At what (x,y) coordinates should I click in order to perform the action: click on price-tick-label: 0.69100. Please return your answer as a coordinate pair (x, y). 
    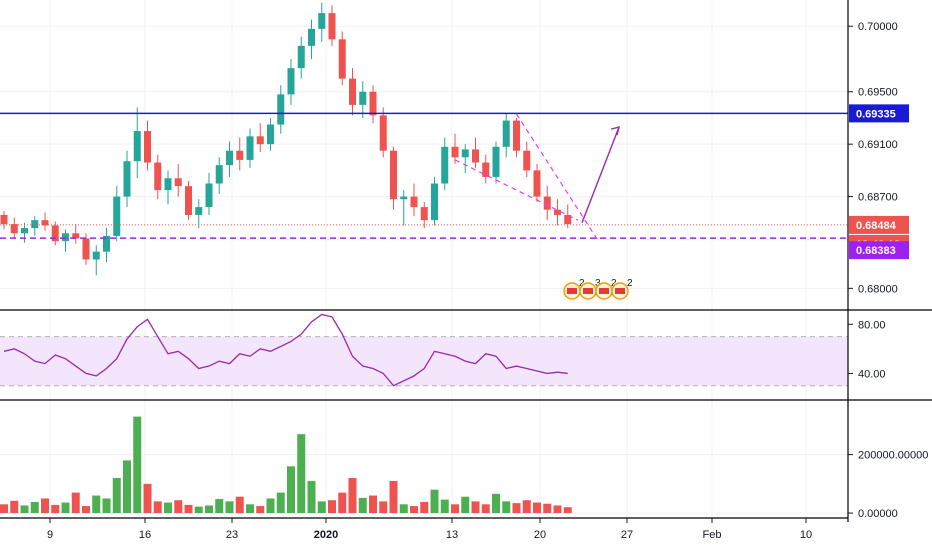
    Looking at the image, I should click on (878, 145).